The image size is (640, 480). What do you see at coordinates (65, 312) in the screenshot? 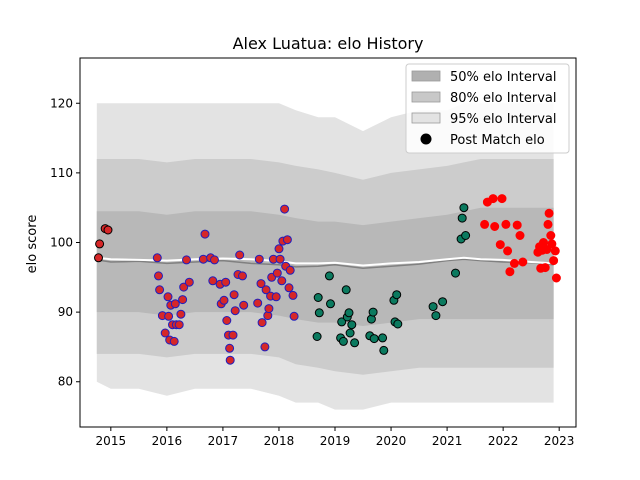
I see `y-tick-label: 90` at bounding box center [65, 312].